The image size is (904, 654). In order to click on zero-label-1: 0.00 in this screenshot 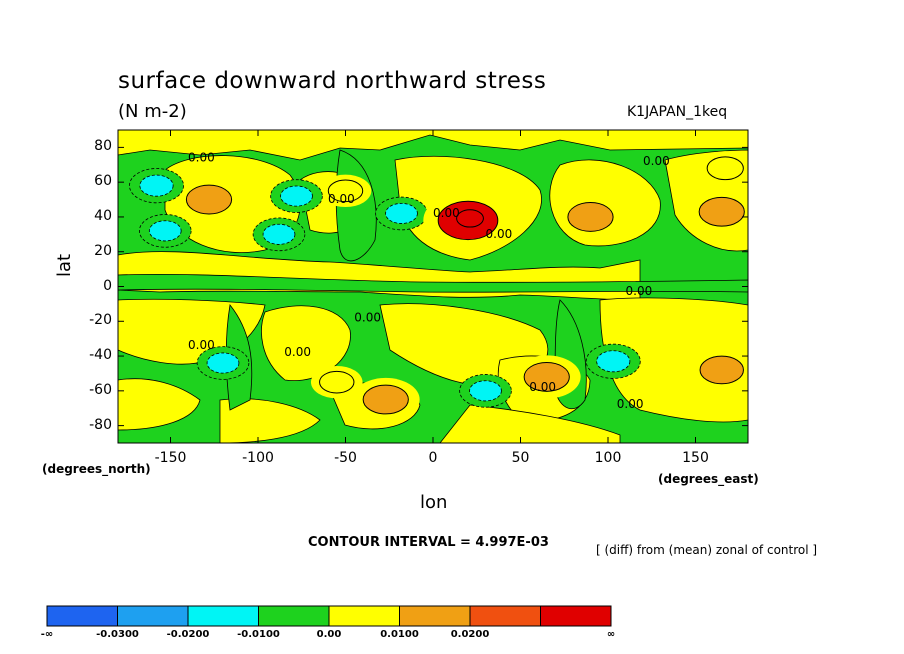, I will do `click(341, 199)`.